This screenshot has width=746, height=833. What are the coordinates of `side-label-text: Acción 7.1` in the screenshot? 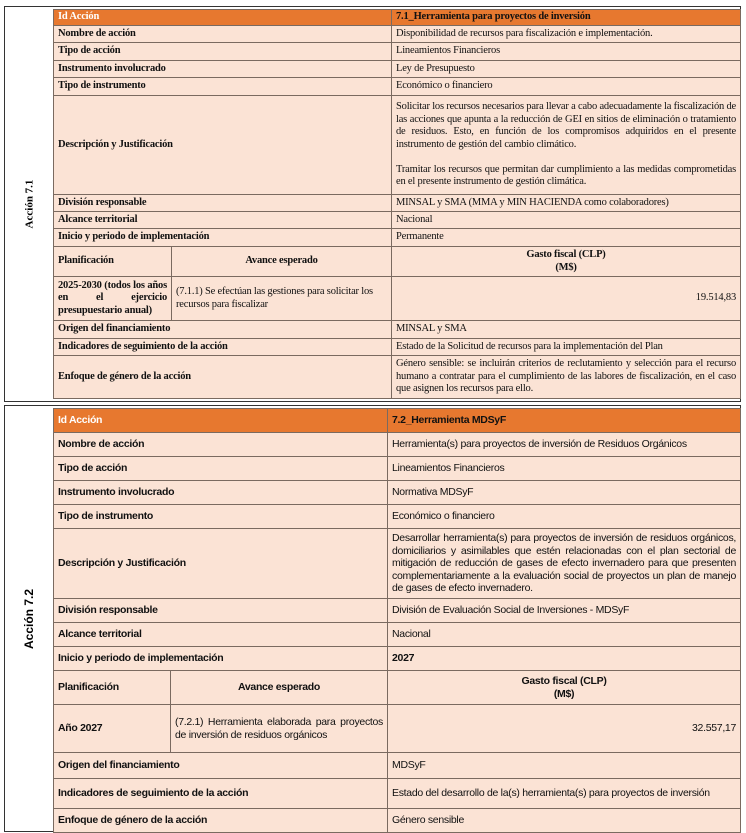 It's located at (29, 204).